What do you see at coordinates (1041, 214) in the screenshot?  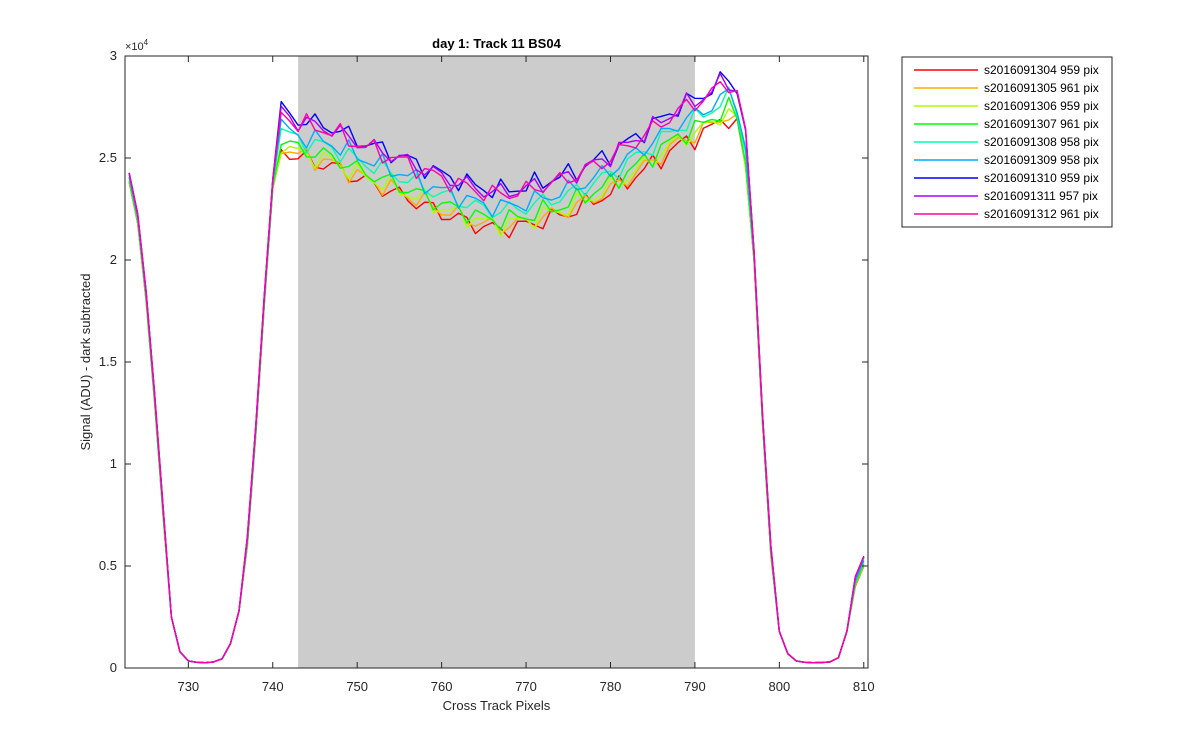 I see `legend-entry: s2016091312 961 pix` at bounding box center [1041, 214].